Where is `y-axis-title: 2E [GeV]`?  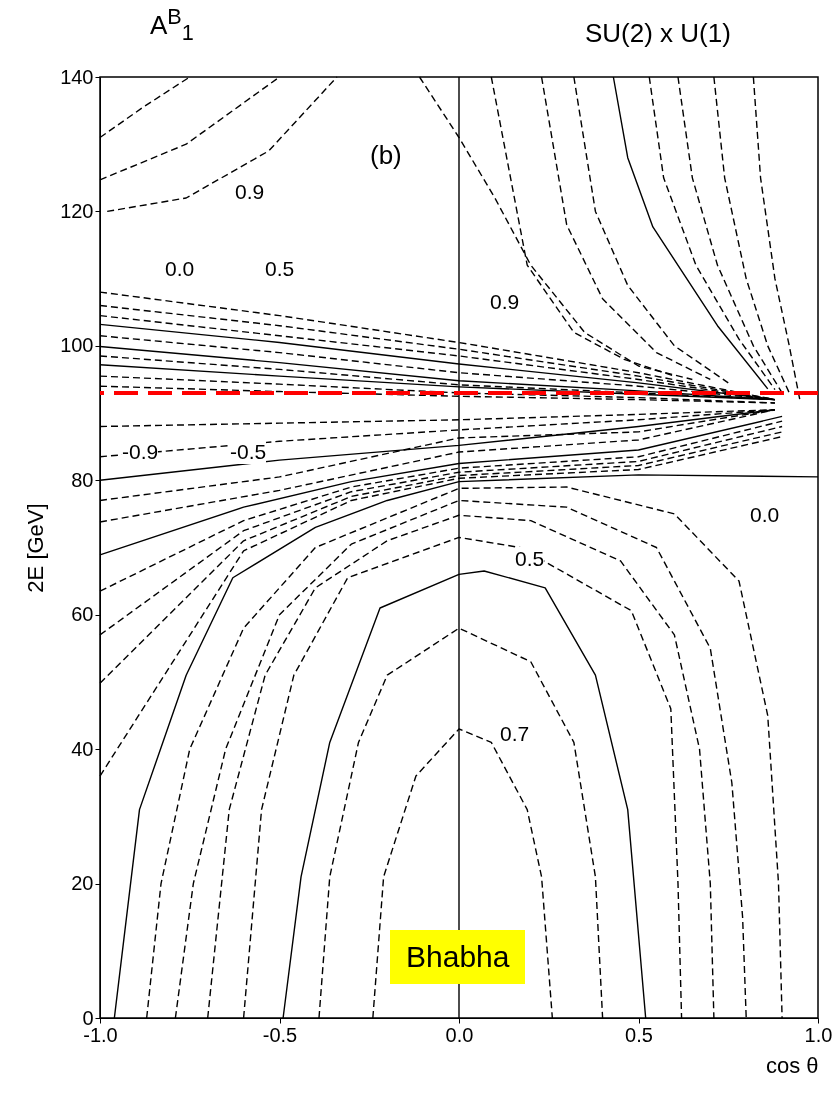 y-axis-title: 2E [GeV] is located at coordinates (36, 548).